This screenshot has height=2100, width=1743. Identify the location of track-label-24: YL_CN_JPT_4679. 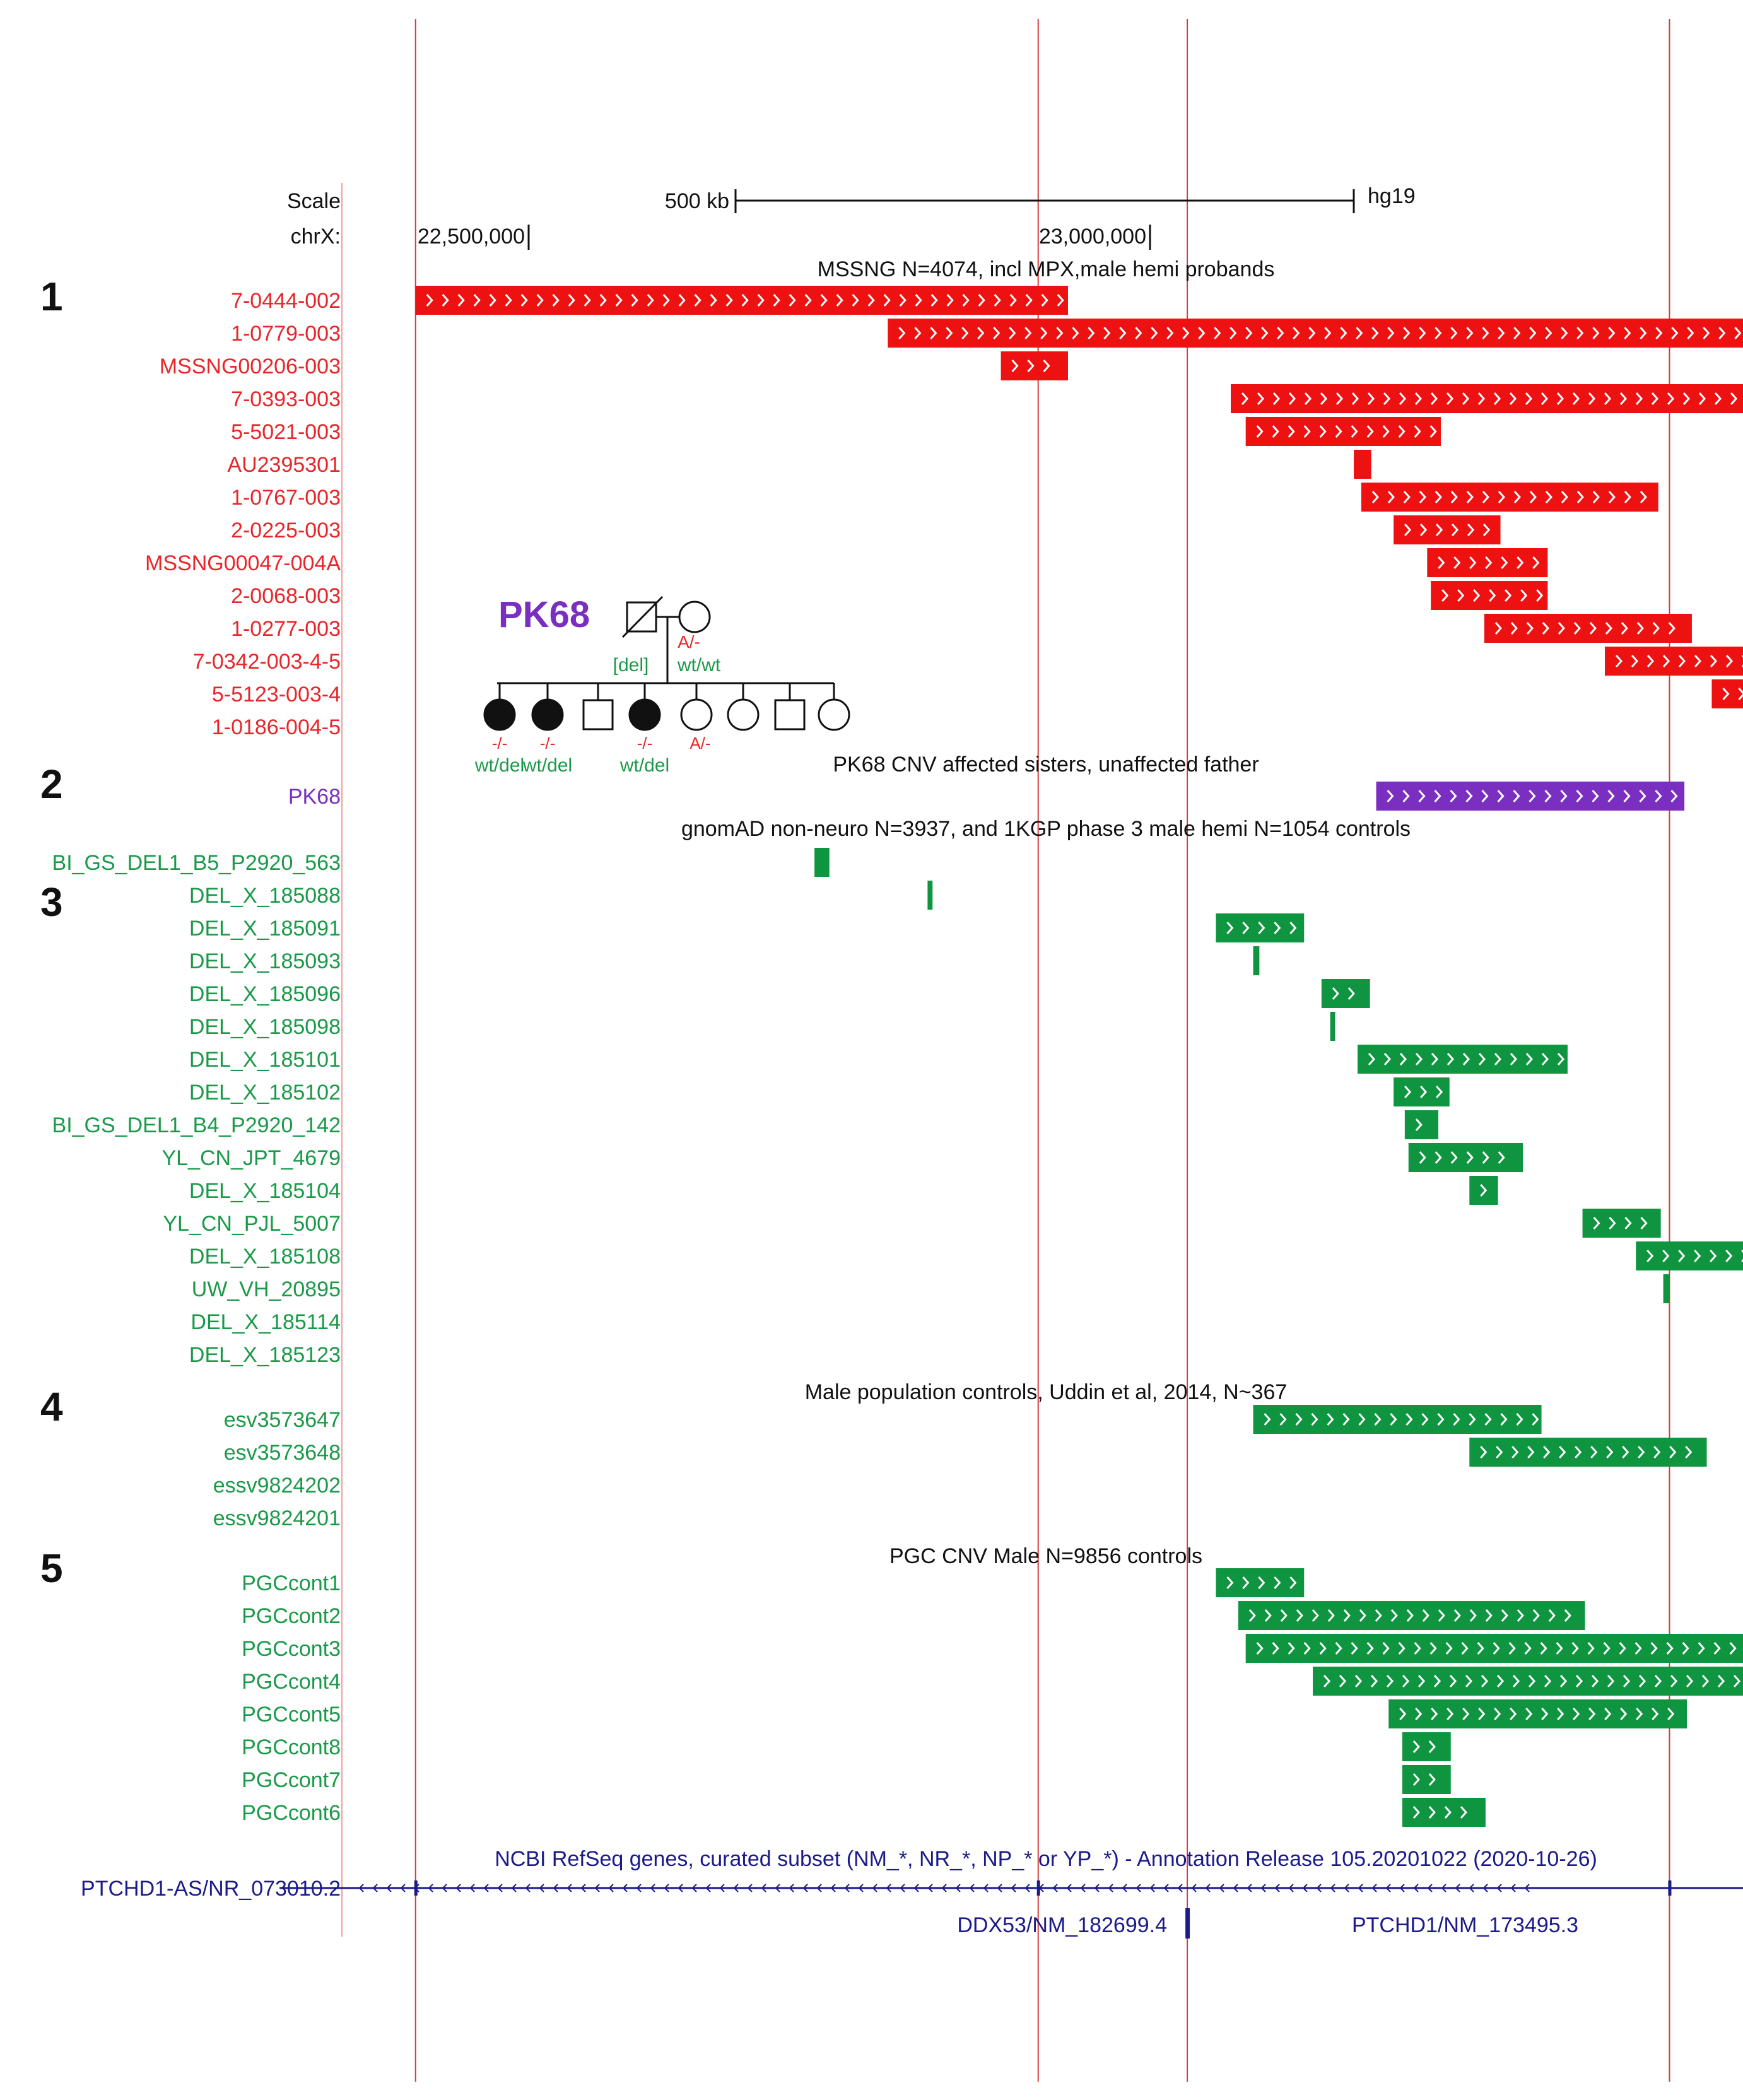
(251, 1158).